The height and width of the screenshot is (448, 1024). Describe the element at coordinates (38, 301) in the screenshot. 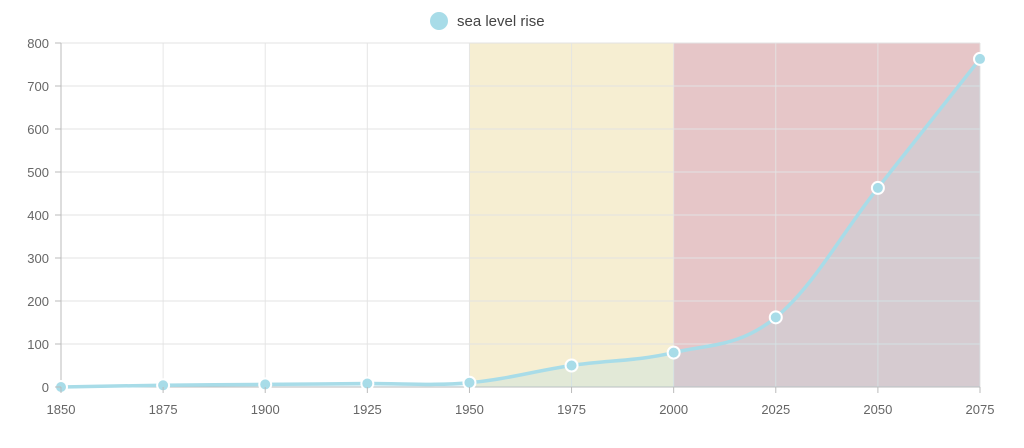

I see `y-tick-label: 200` at that location.